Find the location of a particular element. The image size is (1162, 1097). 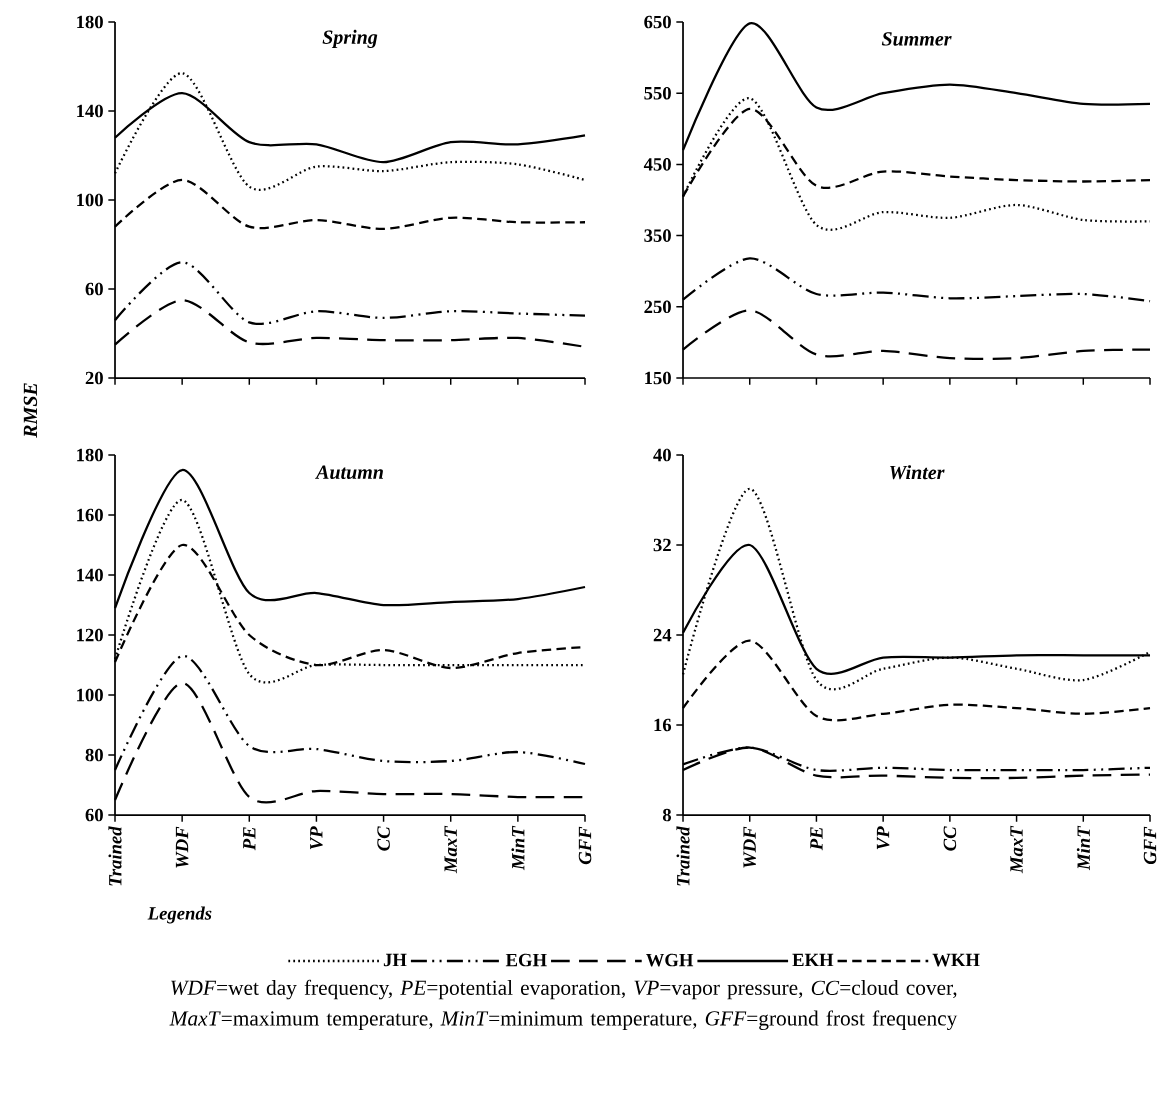

y-tick-label: 650 is located at coordinates (657, 22).